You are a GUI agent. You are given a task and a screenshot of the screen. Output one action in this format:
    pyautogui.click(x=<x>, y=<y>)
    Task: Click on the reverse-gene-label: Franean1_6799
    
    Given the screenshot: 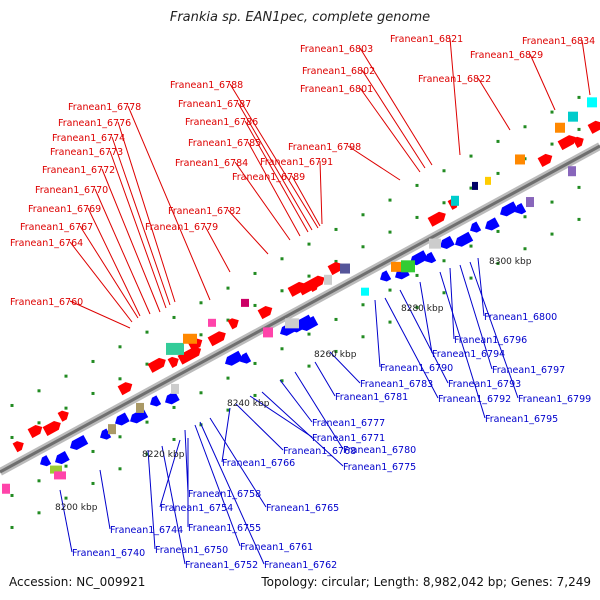 What is the action you would take?
    pyautogui.click(x=554, y=399)
    